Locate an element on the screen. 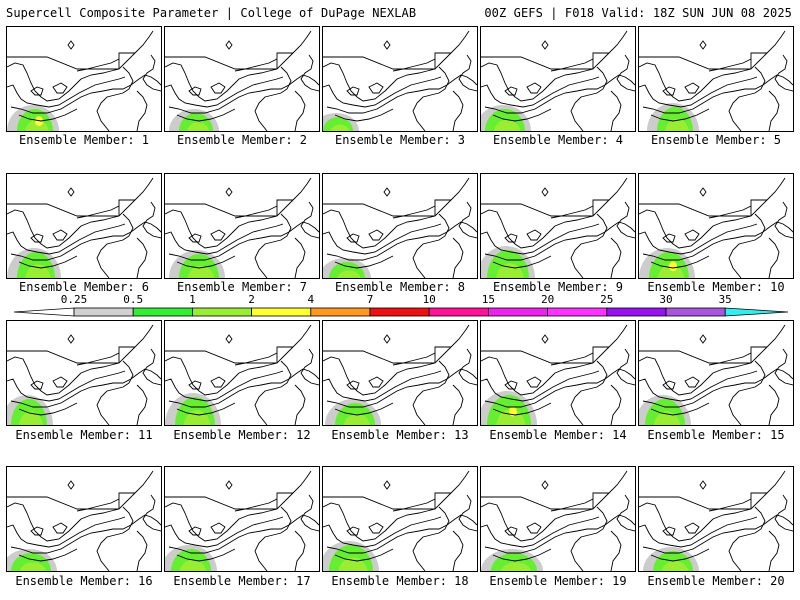 This screenshot has height=600, width=800. ensemble-member-caption: Ensemble Member: 20 is located at coordinates (716, 581).